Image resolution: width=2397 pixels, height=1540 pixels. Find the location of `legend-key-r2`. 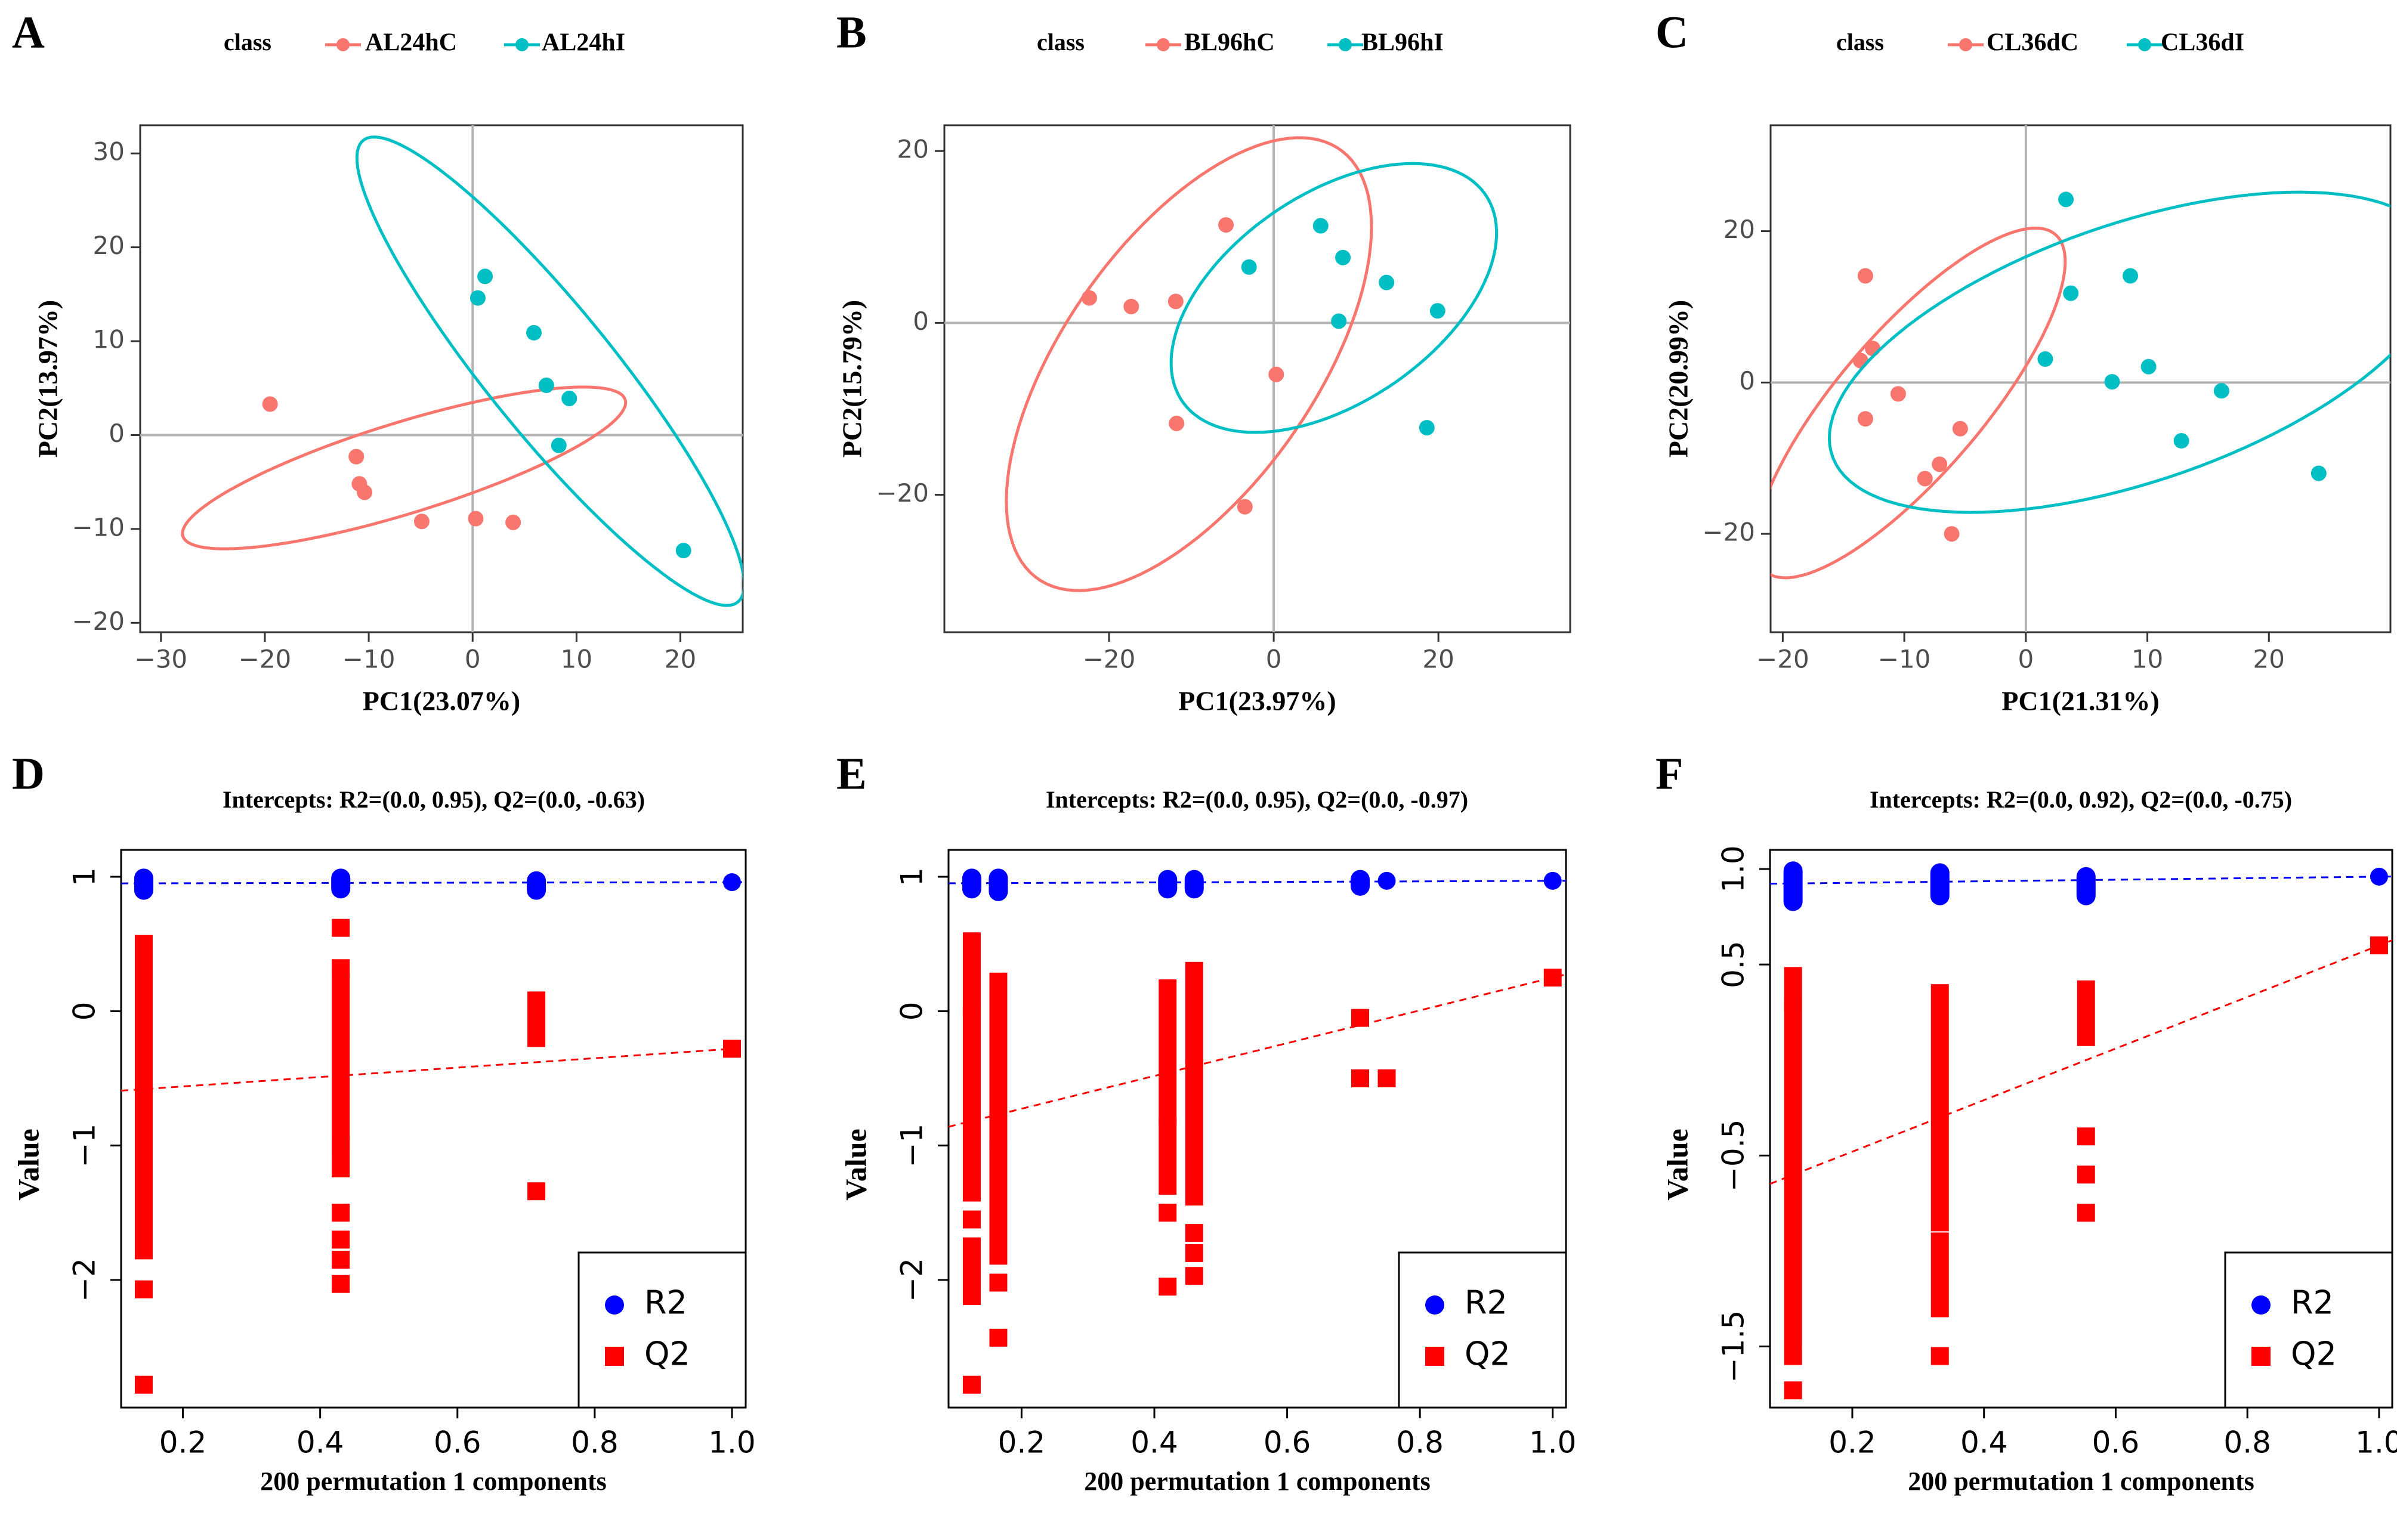

legend-key-r2 is located at coordinates (2261, 1305).